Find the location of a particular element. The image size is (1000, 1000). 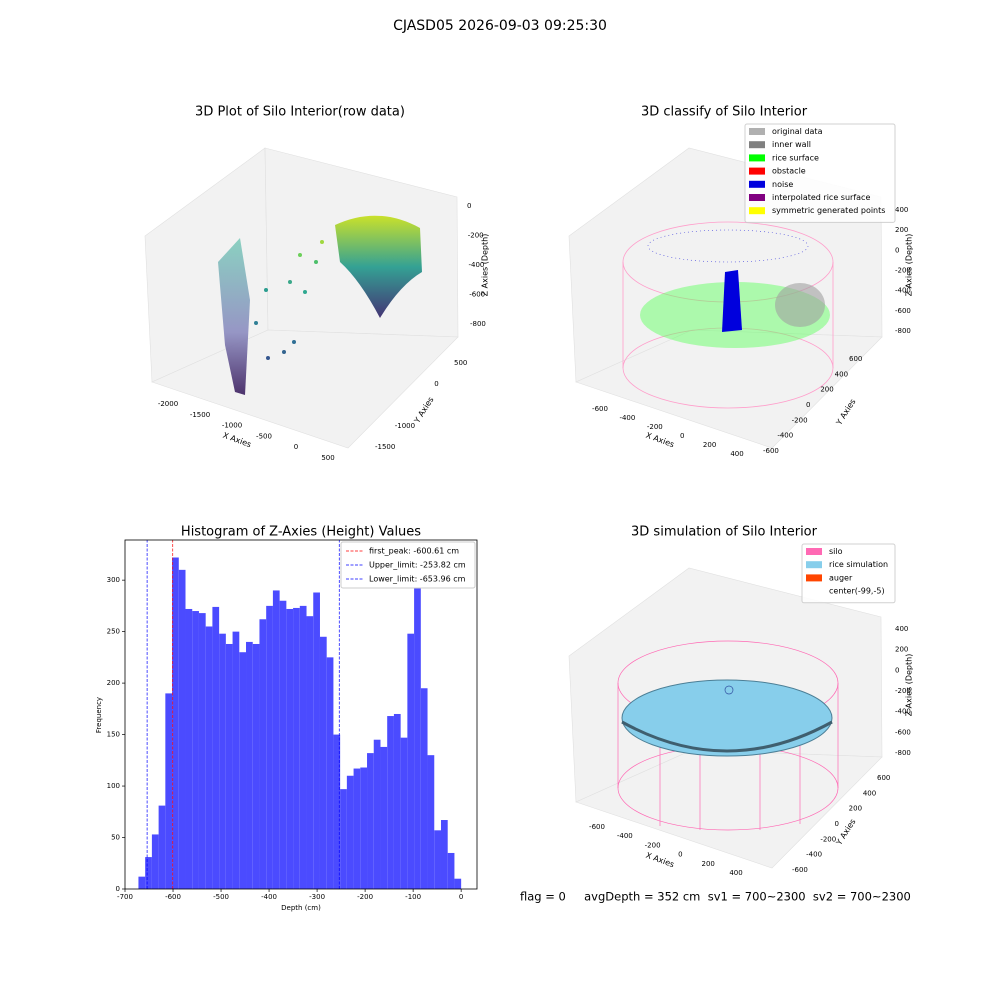

x-axis-label: X Axies is located at coordinates (237, 440).